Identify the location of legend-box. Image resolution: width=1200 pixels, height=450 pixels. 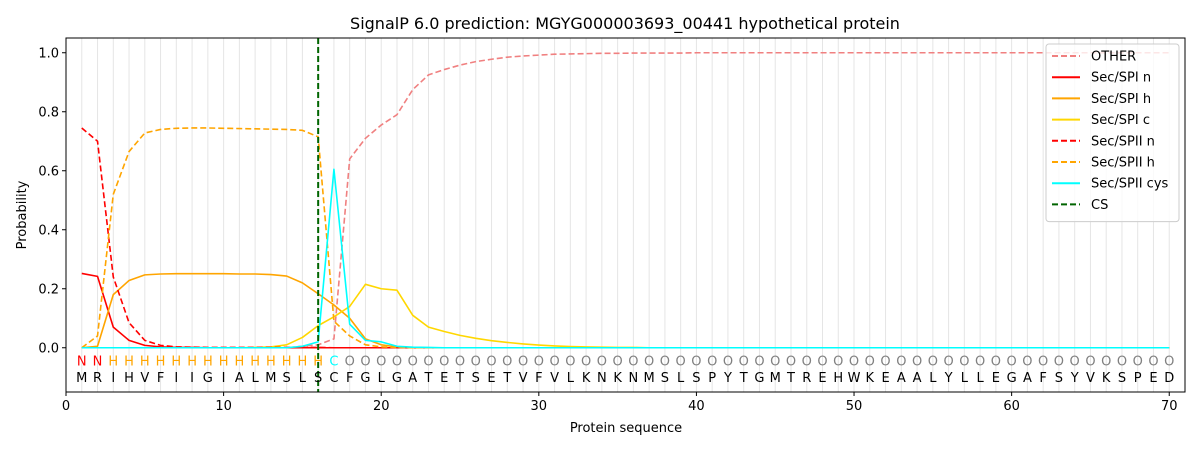
(1112, 133).